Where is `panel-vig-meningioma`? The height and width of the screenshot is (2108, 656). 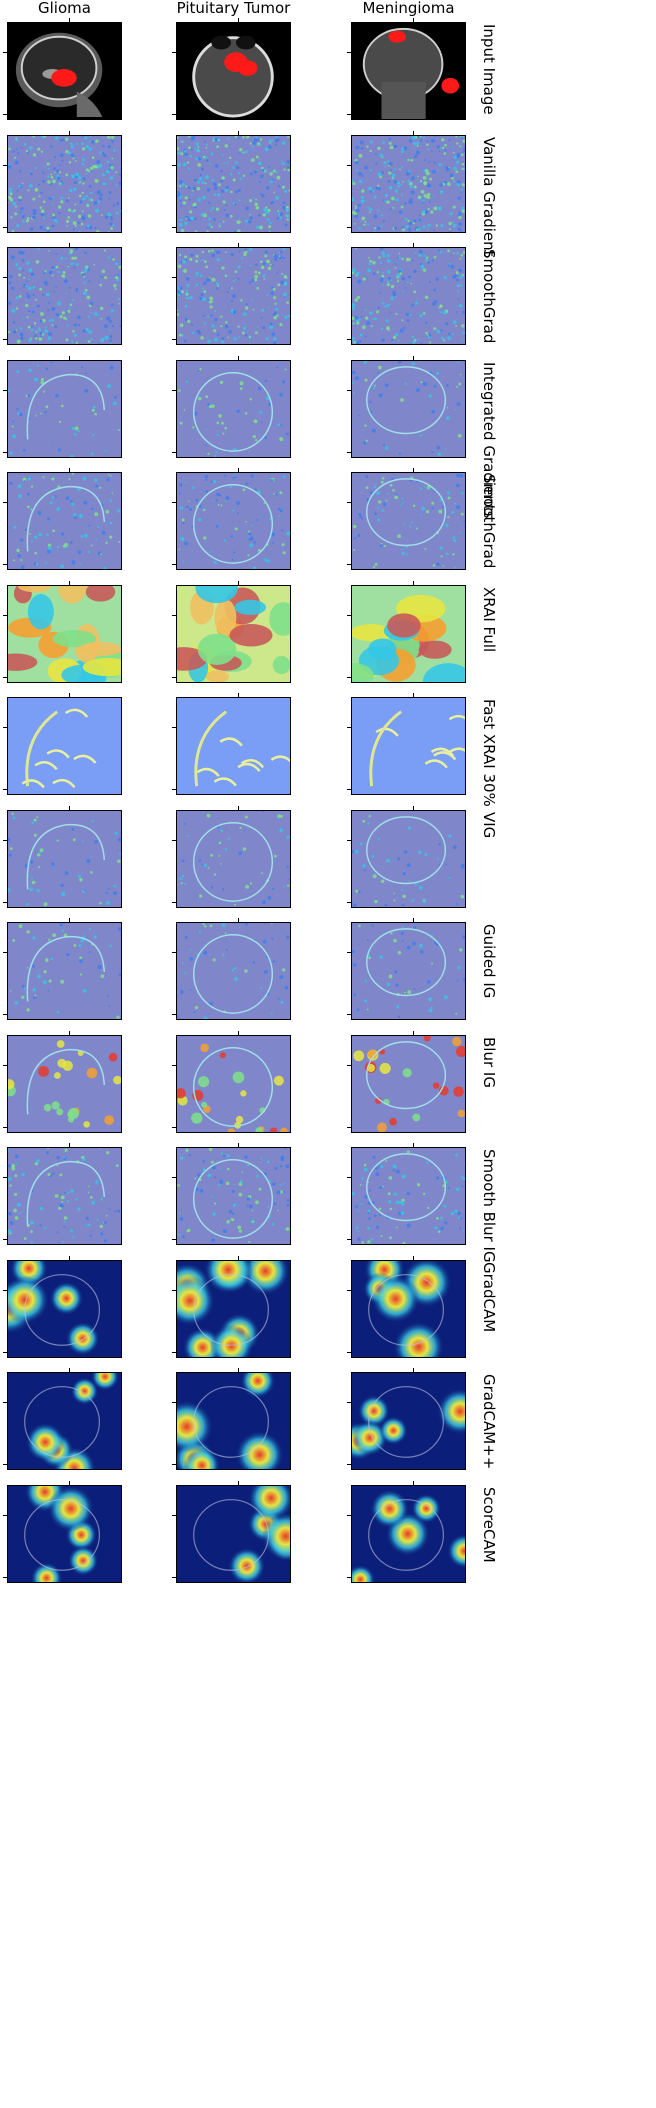
panel-vig-meningioma is located at coordinates (408, 858).